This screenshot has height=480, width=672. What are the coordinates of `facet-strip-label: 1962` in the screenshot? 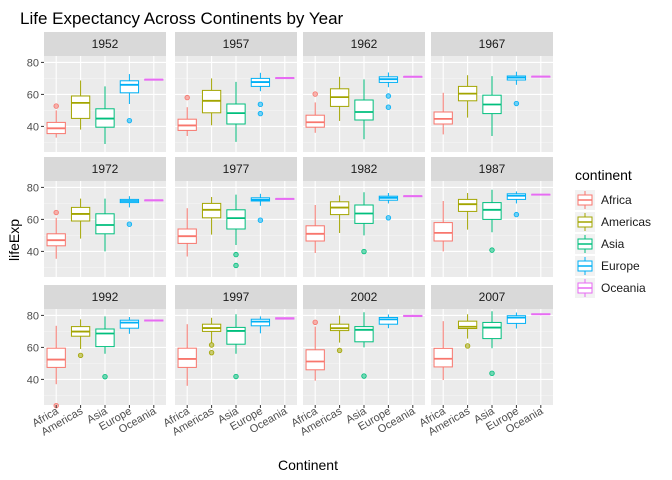 It's located at (364, 44).